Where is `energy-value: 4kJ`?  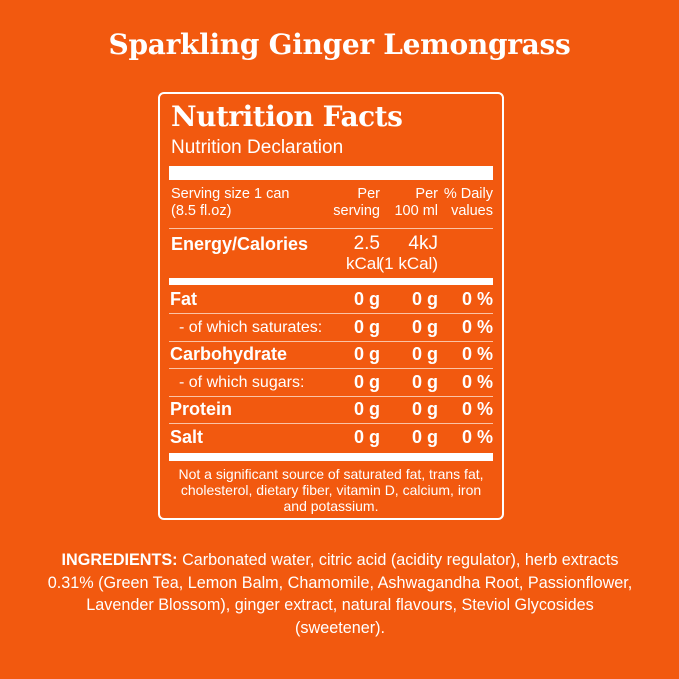
energy-value: 4kJ is located at coordinates (423, 243).